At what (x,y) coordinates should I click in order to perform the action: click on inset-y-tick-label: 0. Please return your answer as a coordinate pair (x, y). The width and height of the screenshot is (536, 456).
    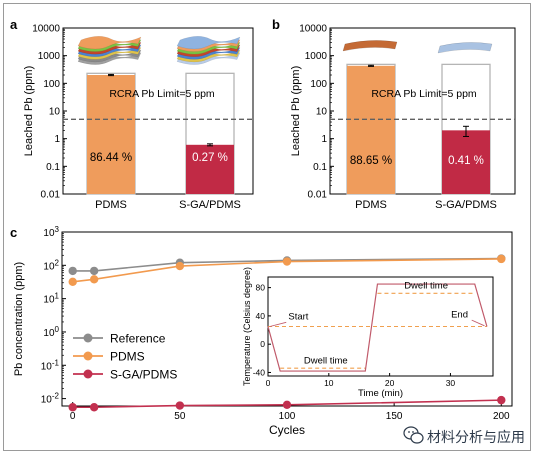
    Looking at the image, I should click on (262, 344).